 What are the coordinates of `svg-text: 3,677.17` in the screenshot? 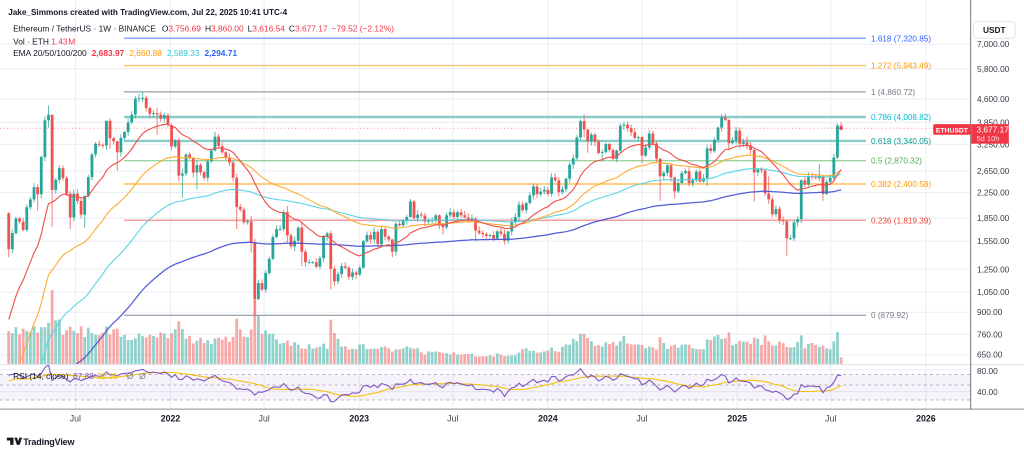 It's located at (993, 129).